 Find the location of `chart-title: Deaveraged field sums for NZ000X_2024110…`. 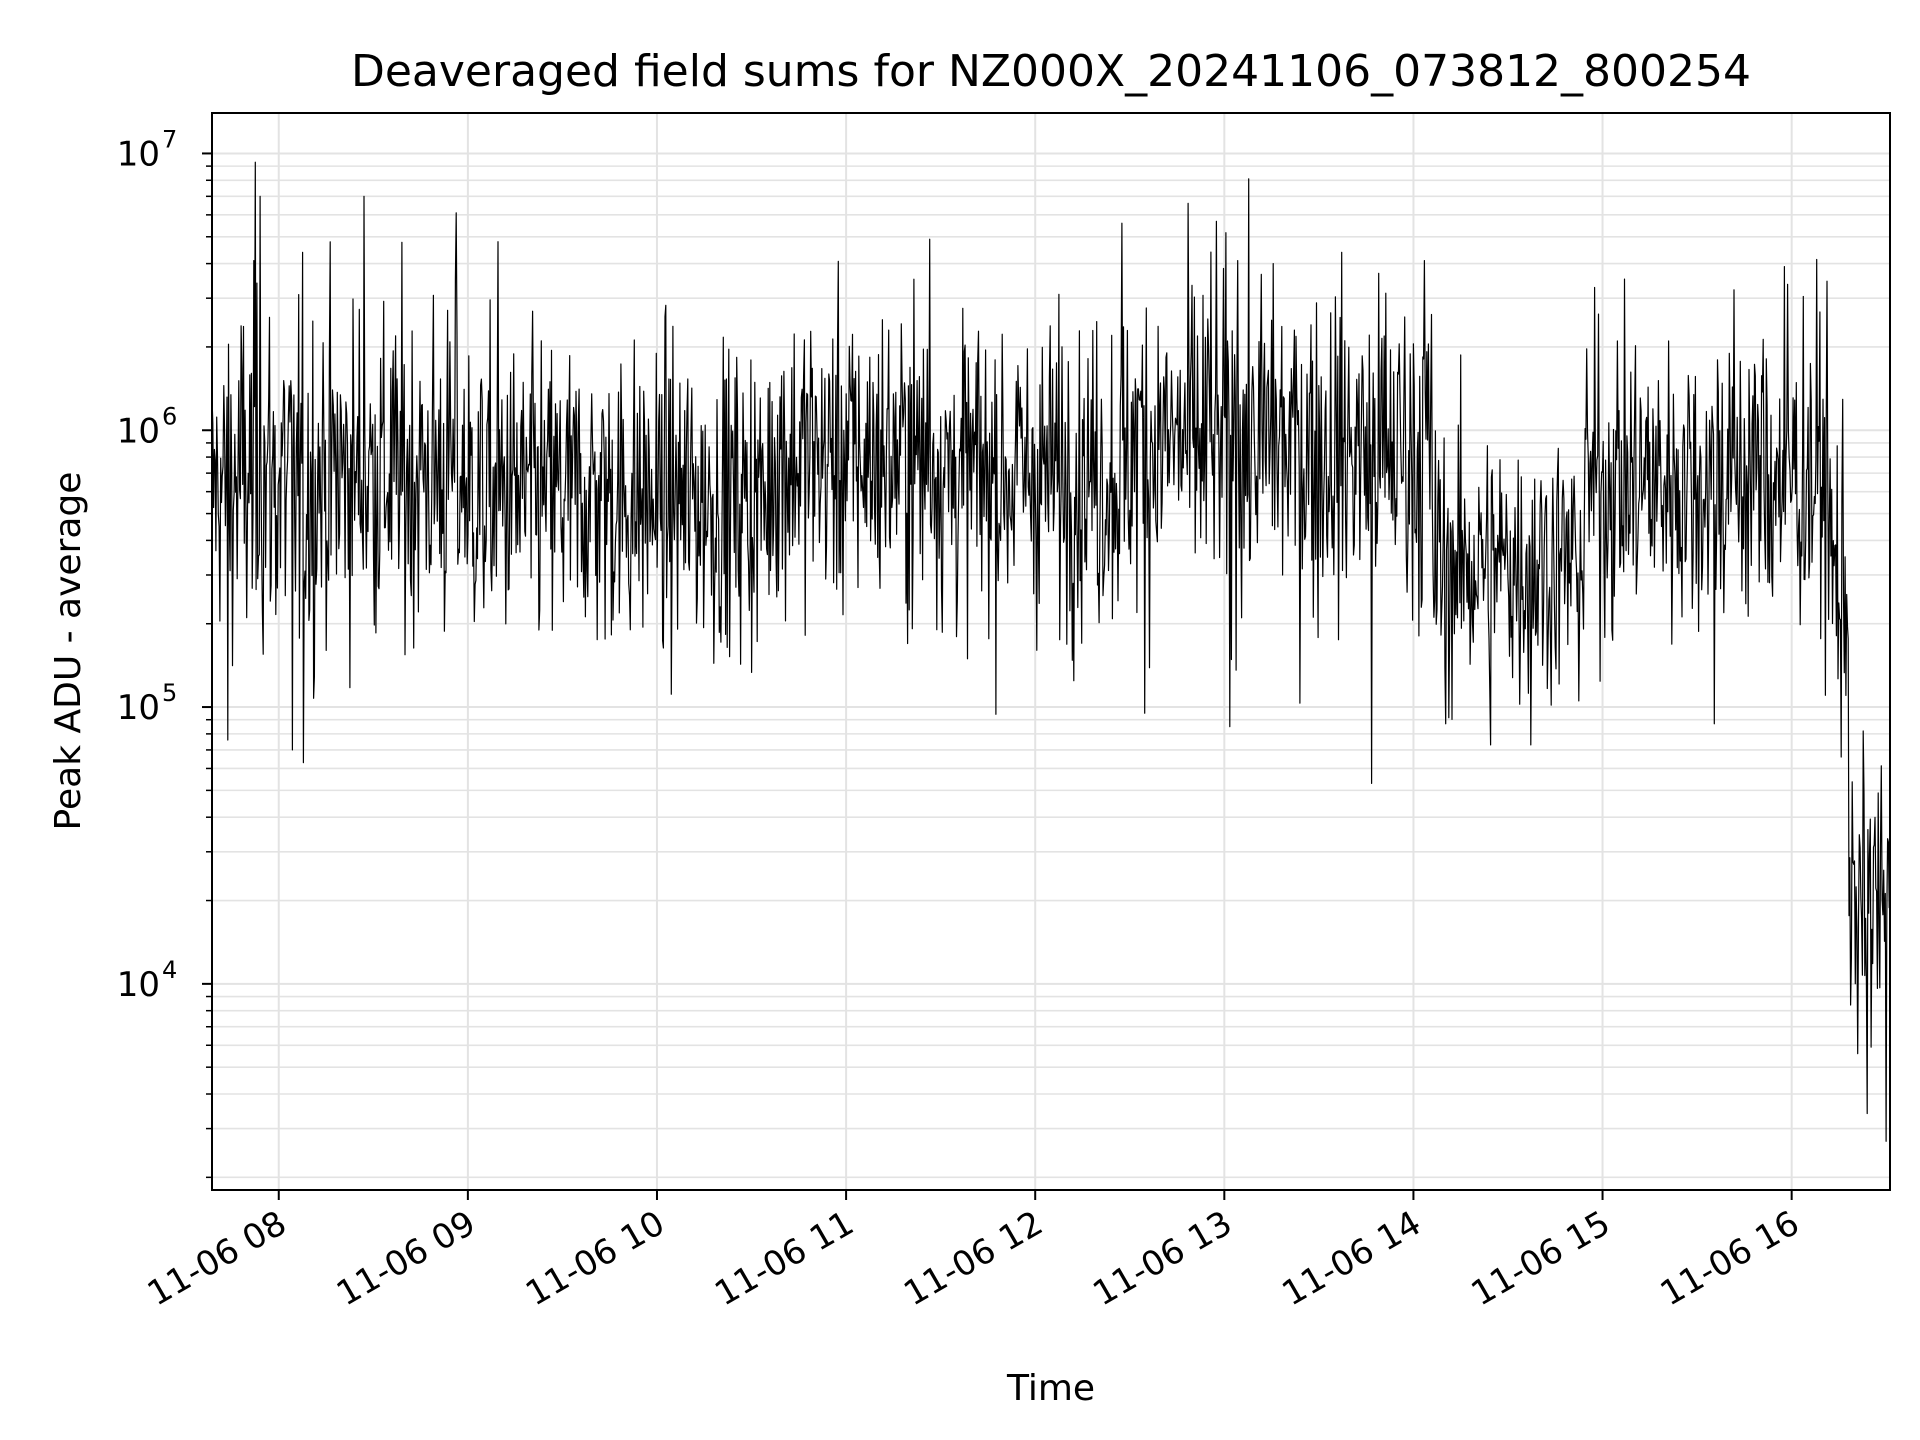

chart-title: Deaveraged field sums for NZ000X_2024110… is located at coordinates (1051, 71).